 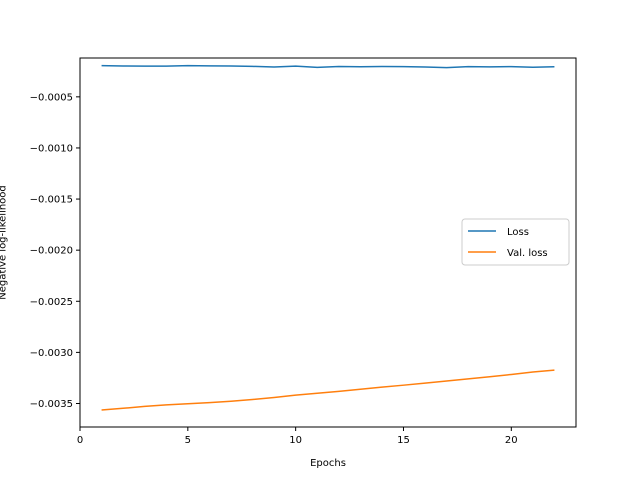 I want to click on x-tick-label: 0, so click(x=80, y=440).